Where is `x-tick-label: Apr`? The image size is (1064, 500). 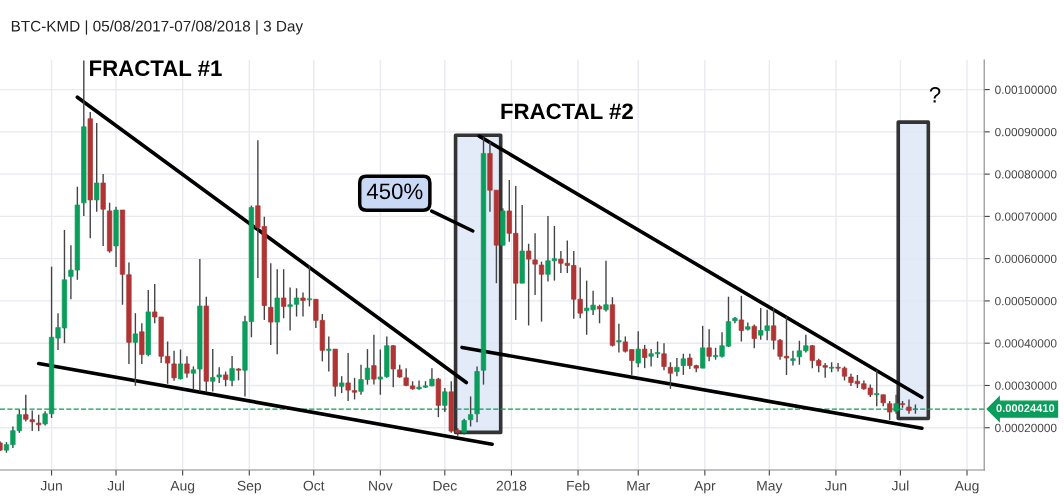
x-tick-label: Apr is located at coordinates (705, 487).